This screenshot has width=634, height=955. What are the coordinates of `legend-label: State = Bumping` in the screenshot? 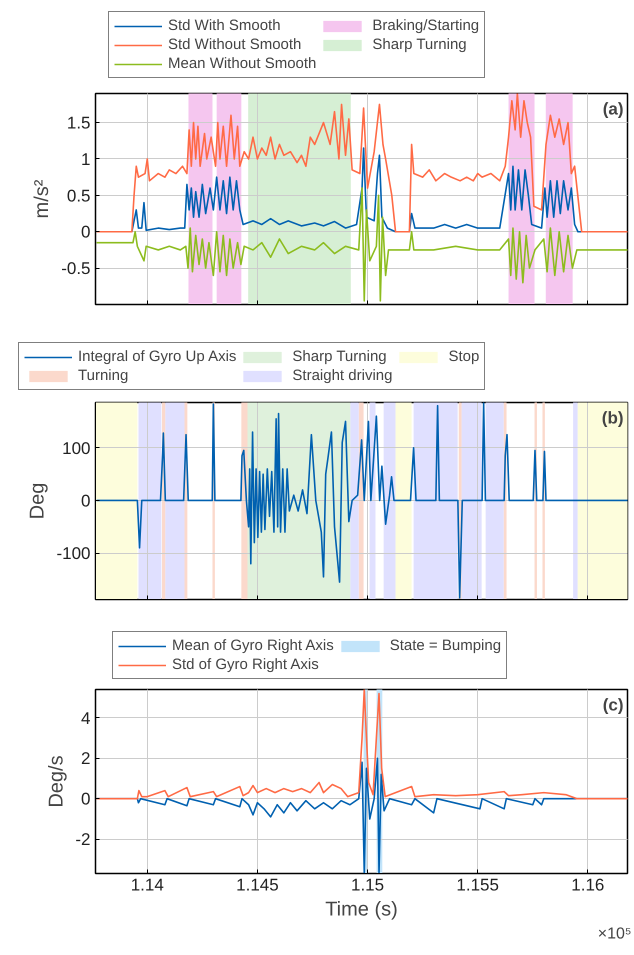 It's located at (446, 645).